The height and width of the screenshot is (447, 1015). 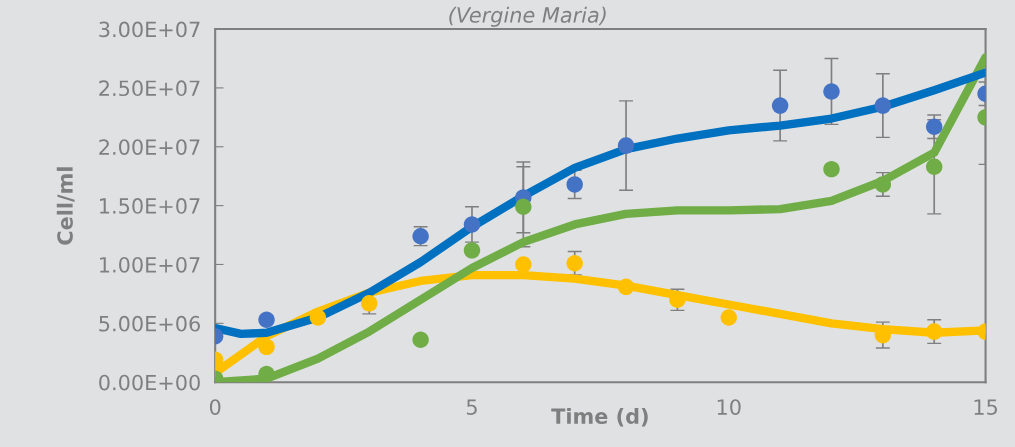 I want to click on x-axis-title: Time (d), so click(x=599, y=417).